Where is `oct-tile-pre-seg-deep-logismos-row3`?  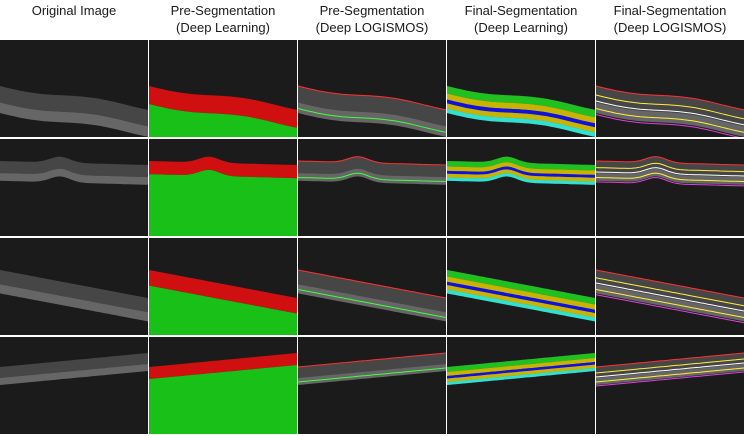 oct-tile-pre-seg-deep-logismos-row3 is located at coordinates (372, 286).